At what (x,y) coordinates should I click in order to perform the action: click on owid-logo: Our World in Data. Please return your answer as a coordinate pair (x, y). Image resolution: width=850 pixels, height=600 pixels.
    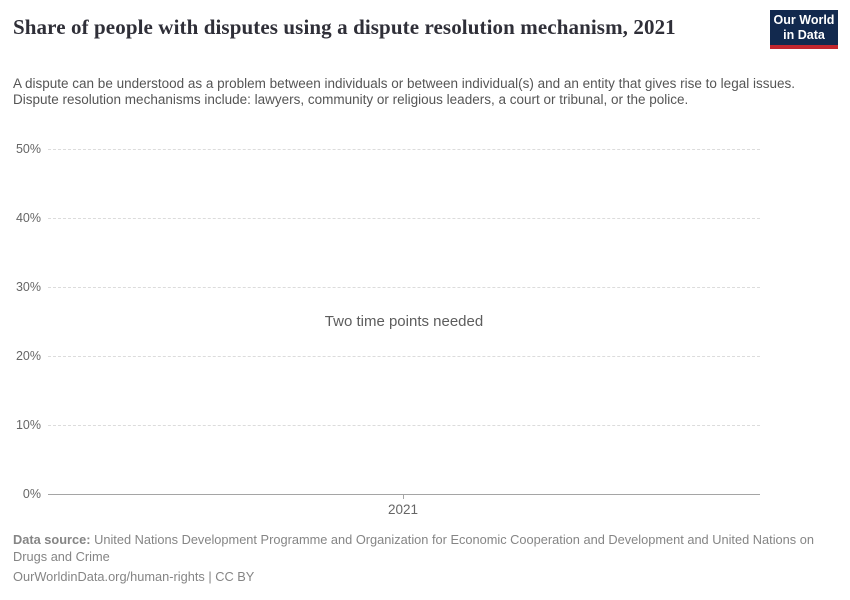
    Looking at the image, I should click on (804, 29).